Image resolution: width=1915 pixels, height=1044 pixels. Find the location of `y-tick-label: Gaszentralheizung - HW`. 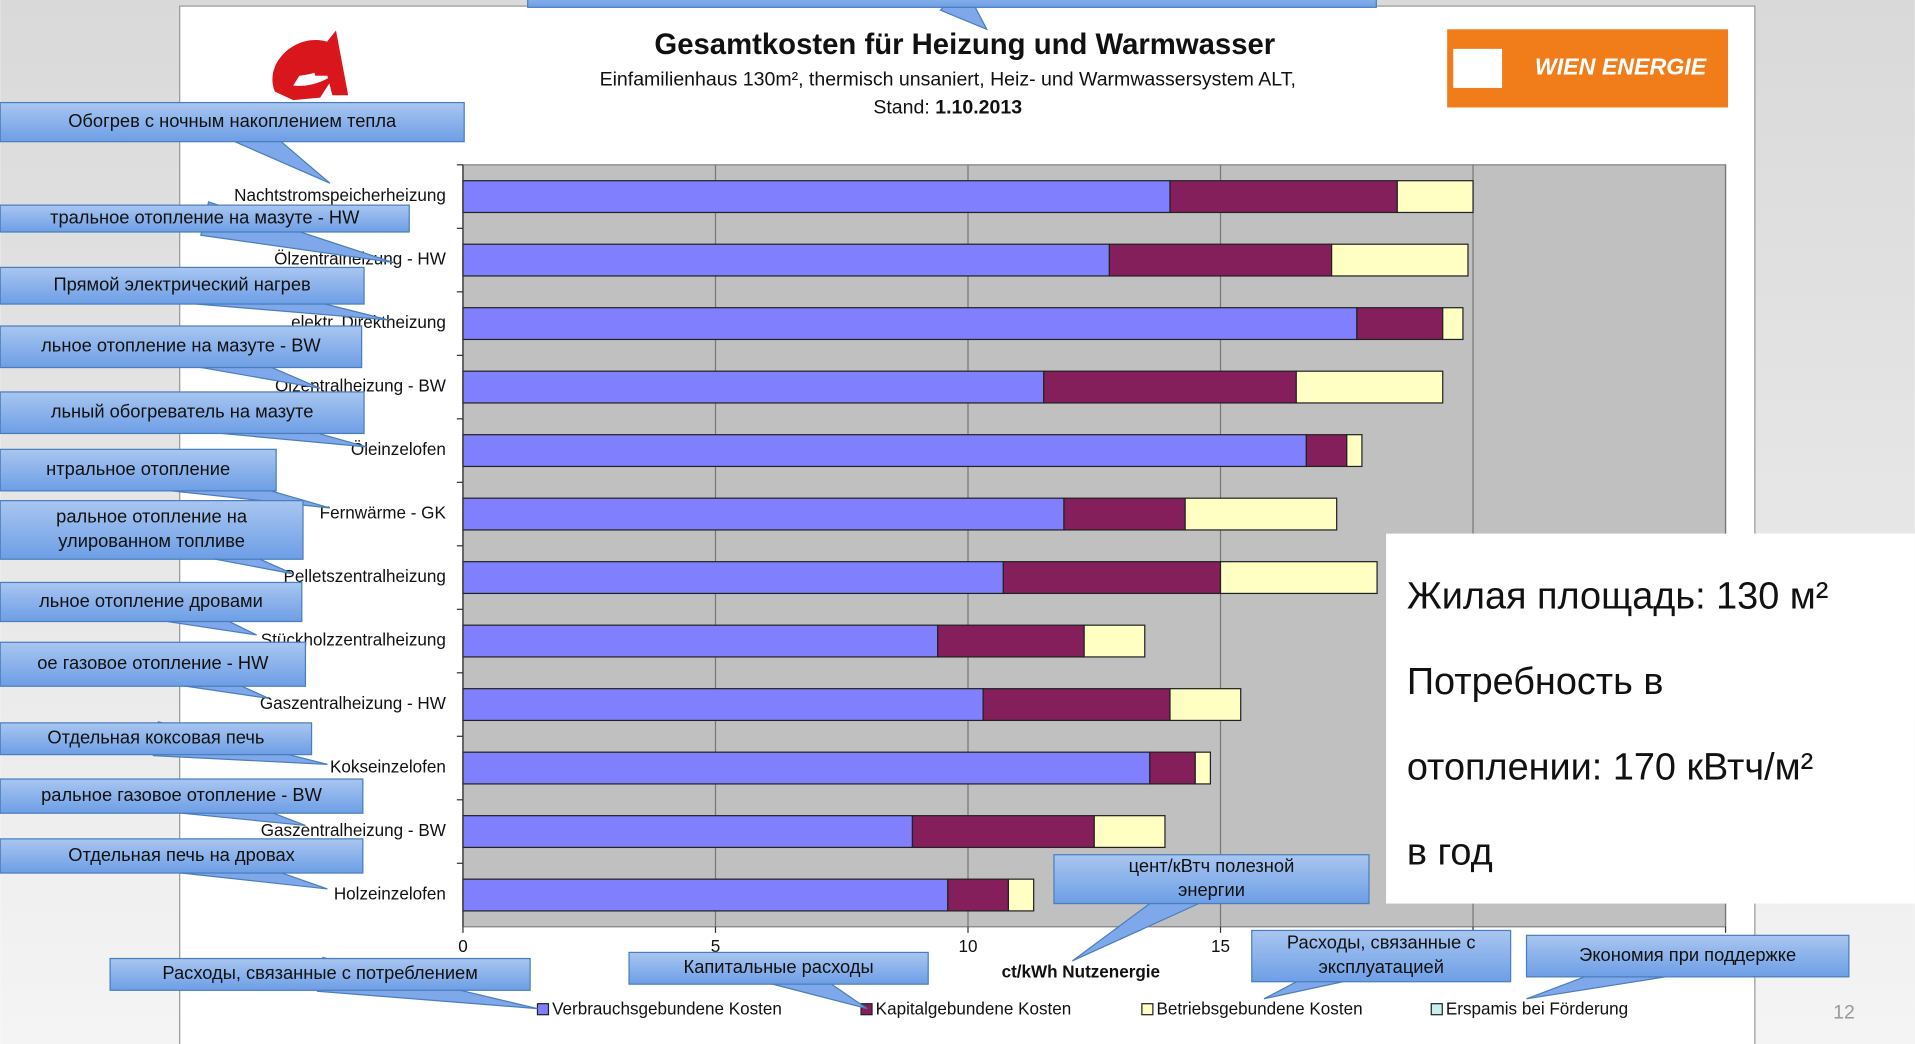

y-tick-label: Gaszentralheizung - HW is located at coordinates (353, 703).